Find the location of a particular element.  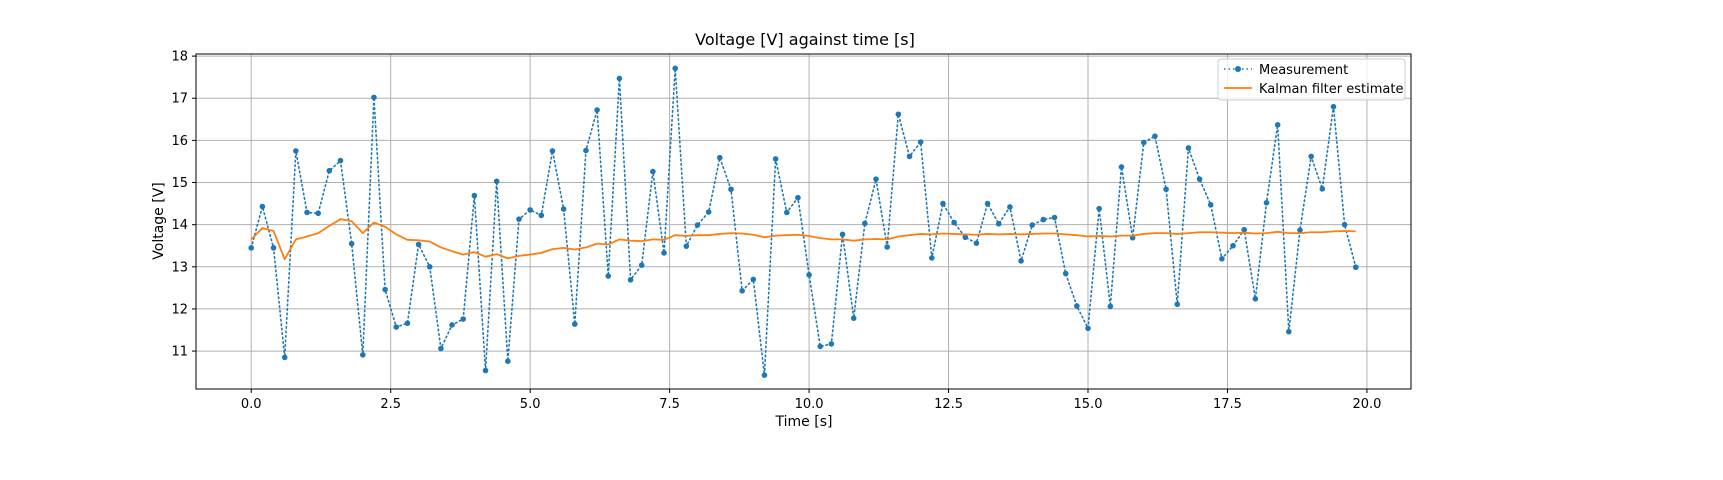

y-axis-ticks: 11 12 13 14 15 16 17 18 is located at coordinates (183, 205).